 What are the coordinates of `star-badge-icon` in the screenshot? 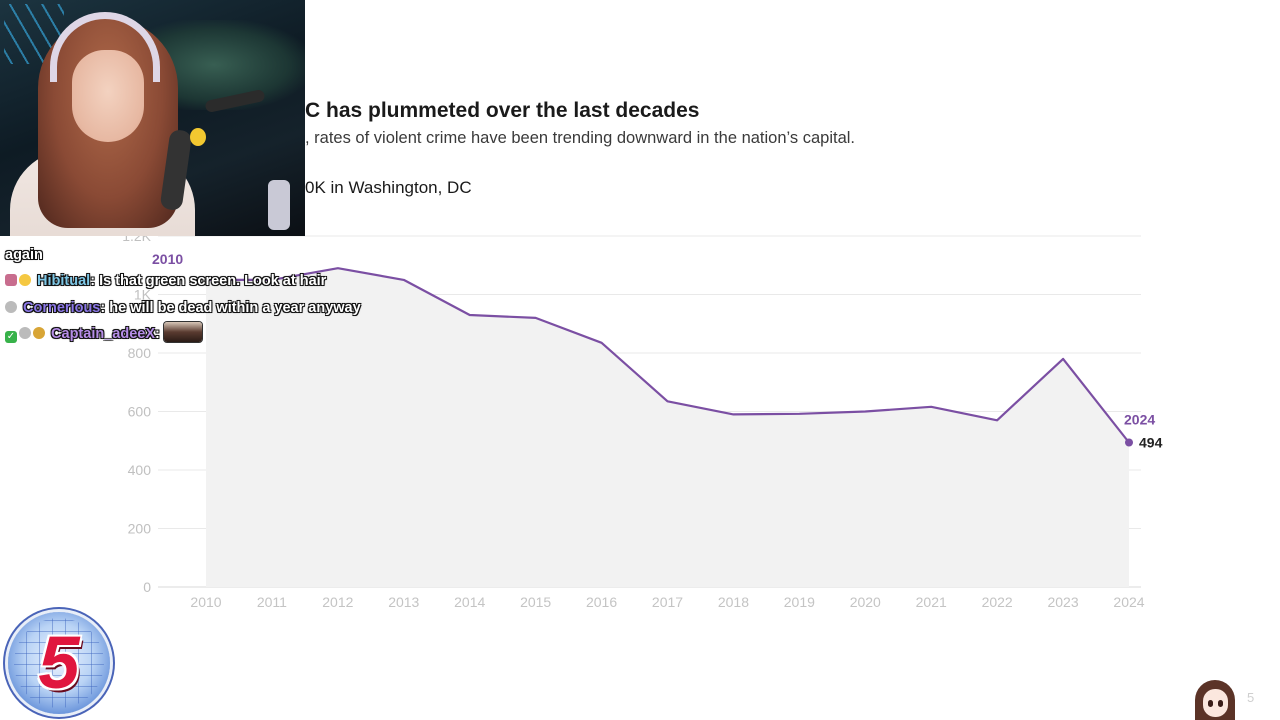 It's located at (25, 280).